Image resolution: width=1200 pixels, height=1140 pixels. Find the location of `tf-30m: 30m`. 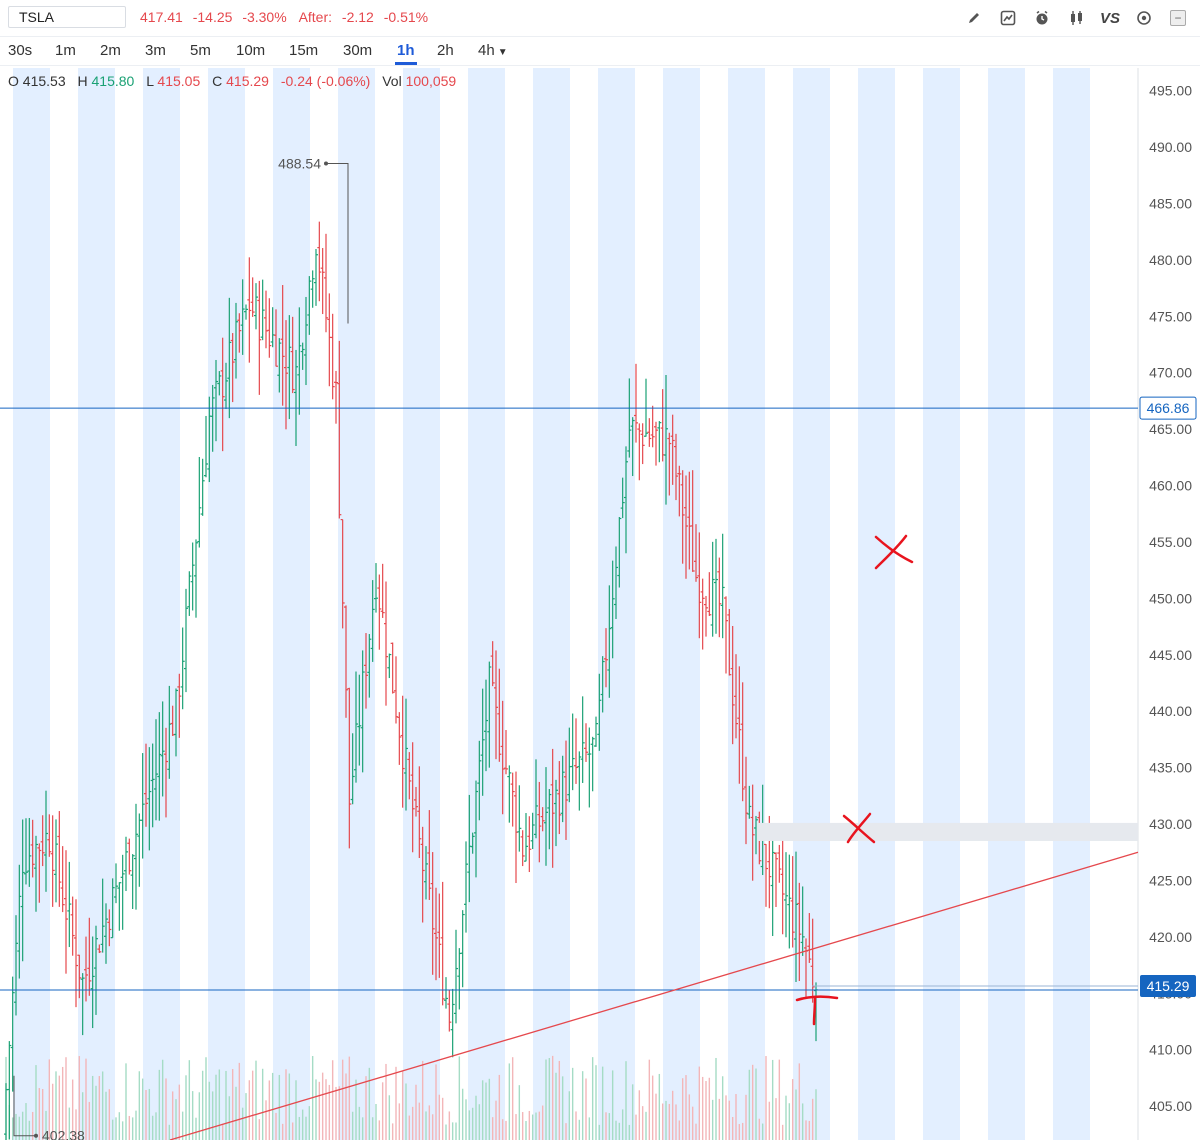

tf-30m: 30m is located at coordinates (358, 50).